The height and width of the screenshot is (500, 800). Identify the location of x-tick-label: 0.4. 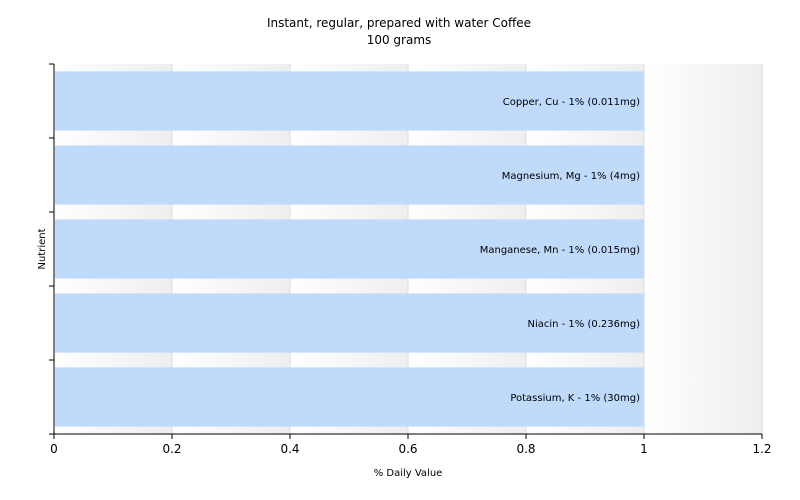
(289, 449).